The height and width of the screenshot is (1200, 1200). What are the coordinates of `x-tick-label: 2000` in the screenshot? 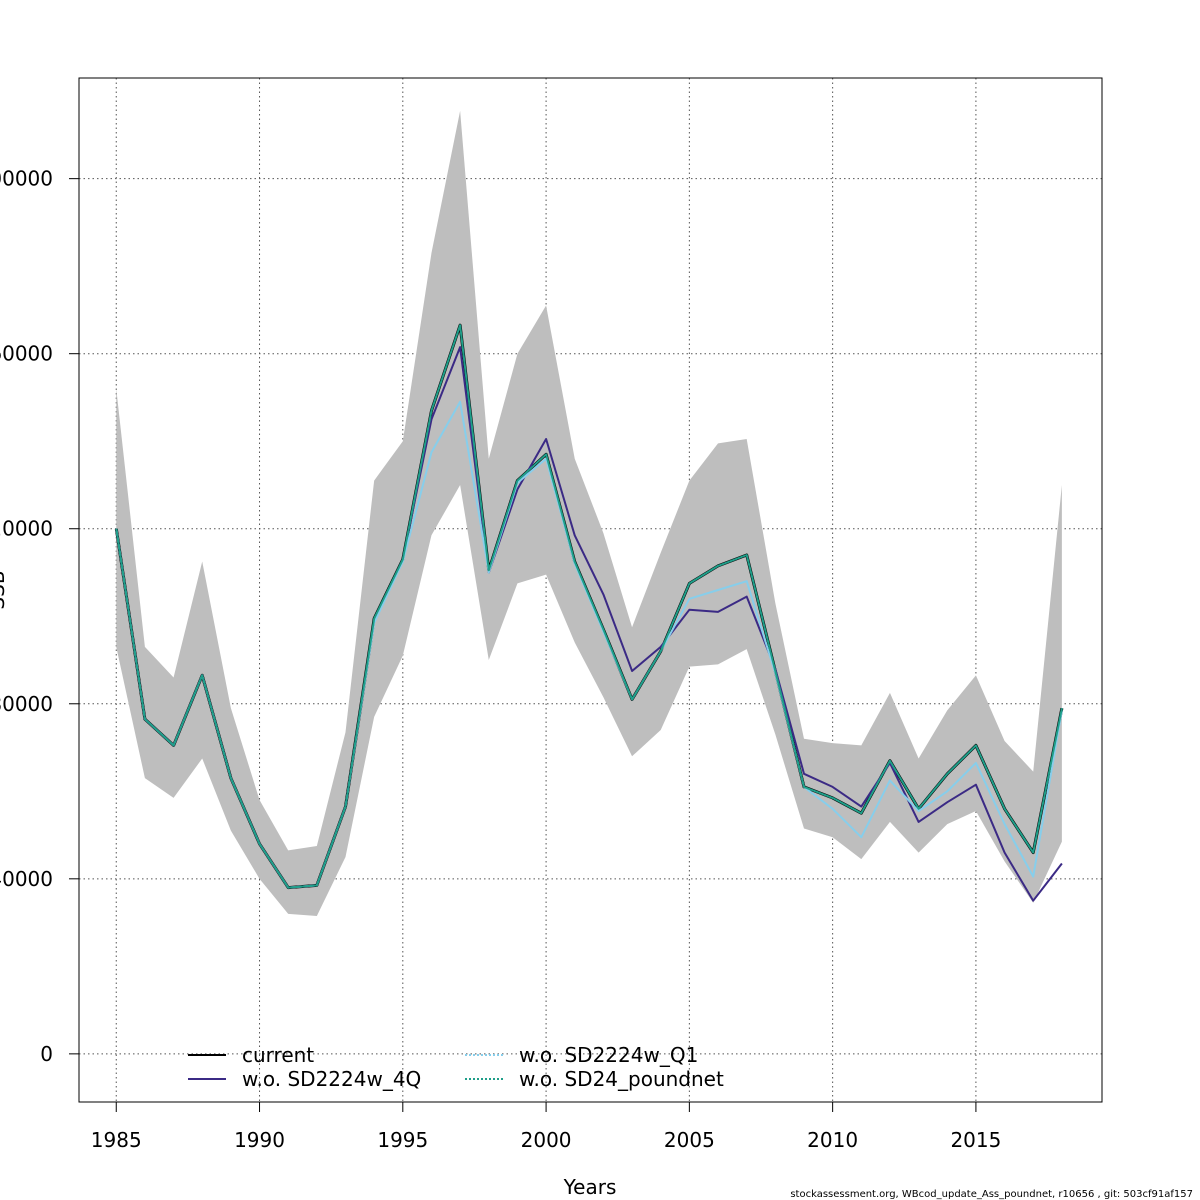 It's located at (546, 1140).